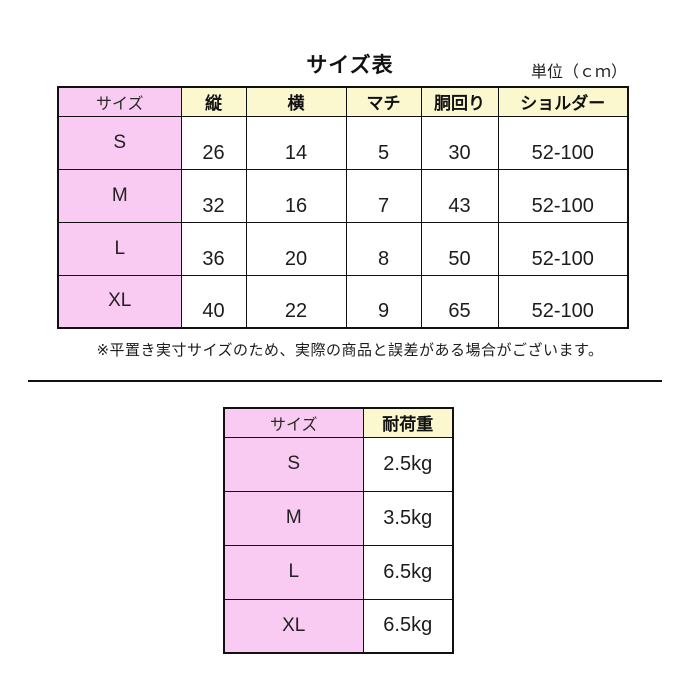  What do you see at coordinates (383, 301) in the screenshot?
I see `value-cell: 9` at bounding box center [383, 301].